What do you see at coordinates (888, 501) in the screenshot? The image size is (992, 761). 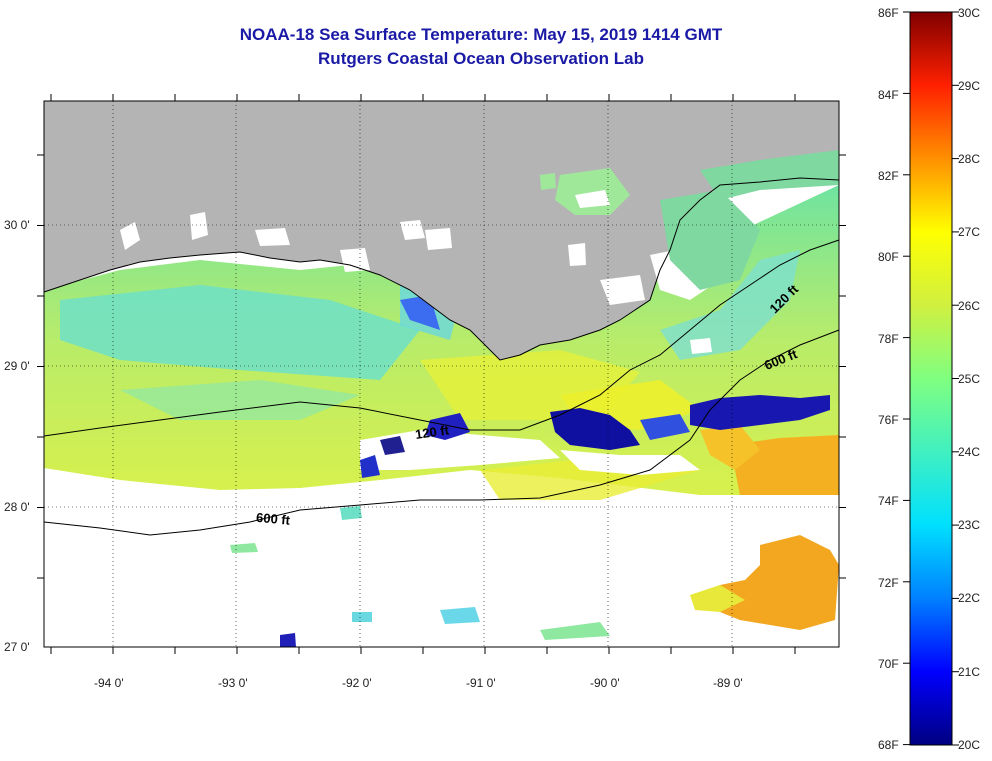 I see `colorbar-f-label: 74F` at bounding box center [888, 501].